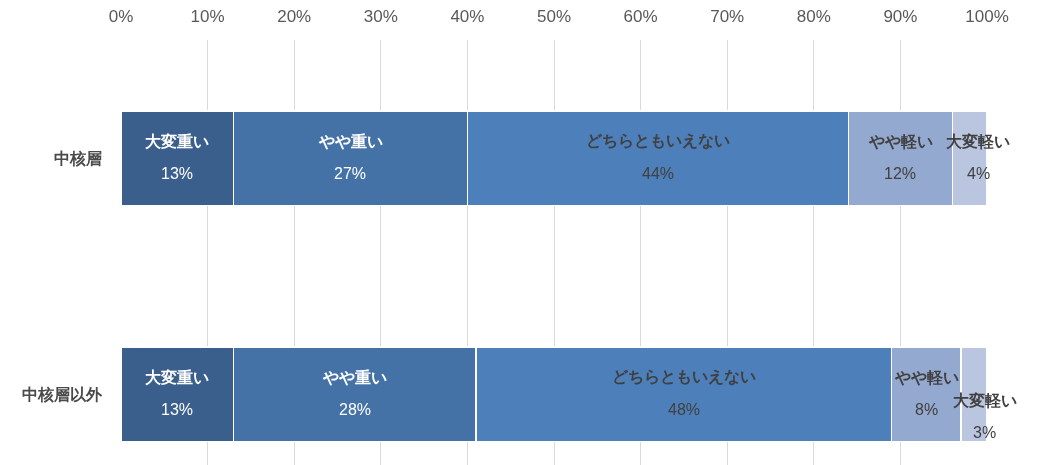 The width and height of the screenshot is (1040, 465). Describe the element at coordinates (78, 158) in the screenshot. I see `y-tick-label: 中核層` at that location.